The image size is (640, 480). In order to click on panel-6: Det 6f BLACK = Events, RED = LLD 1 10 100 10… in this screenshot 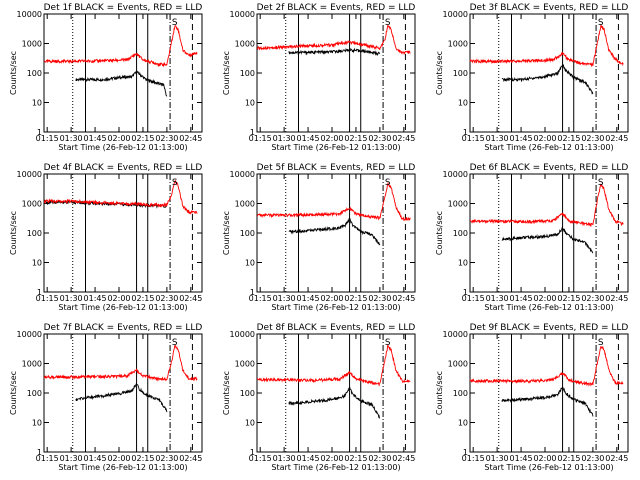, I will do `click(532, 237)`.